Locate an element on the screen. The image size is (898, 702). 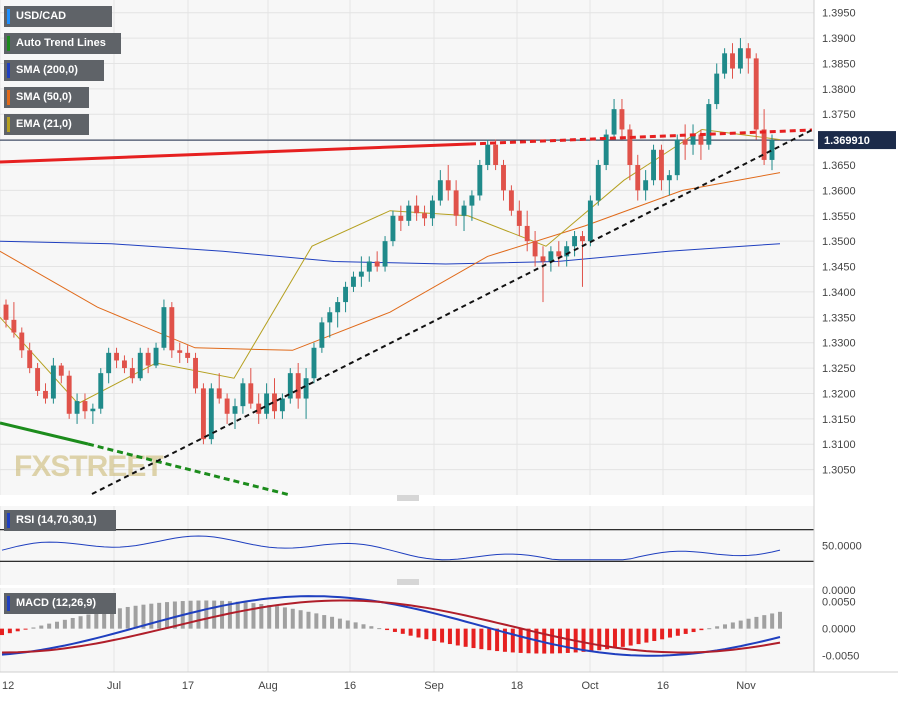
legend-trend-lines: Auto Trend Lines is located at coordinates (62, 43).